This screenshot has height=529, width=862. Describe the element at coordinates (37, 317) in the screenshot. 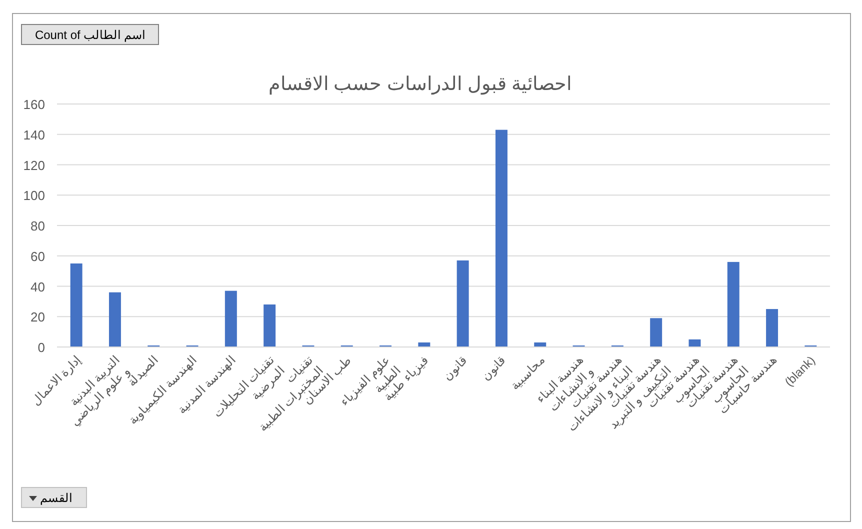

I see `y-tick-label: 20` at that location.